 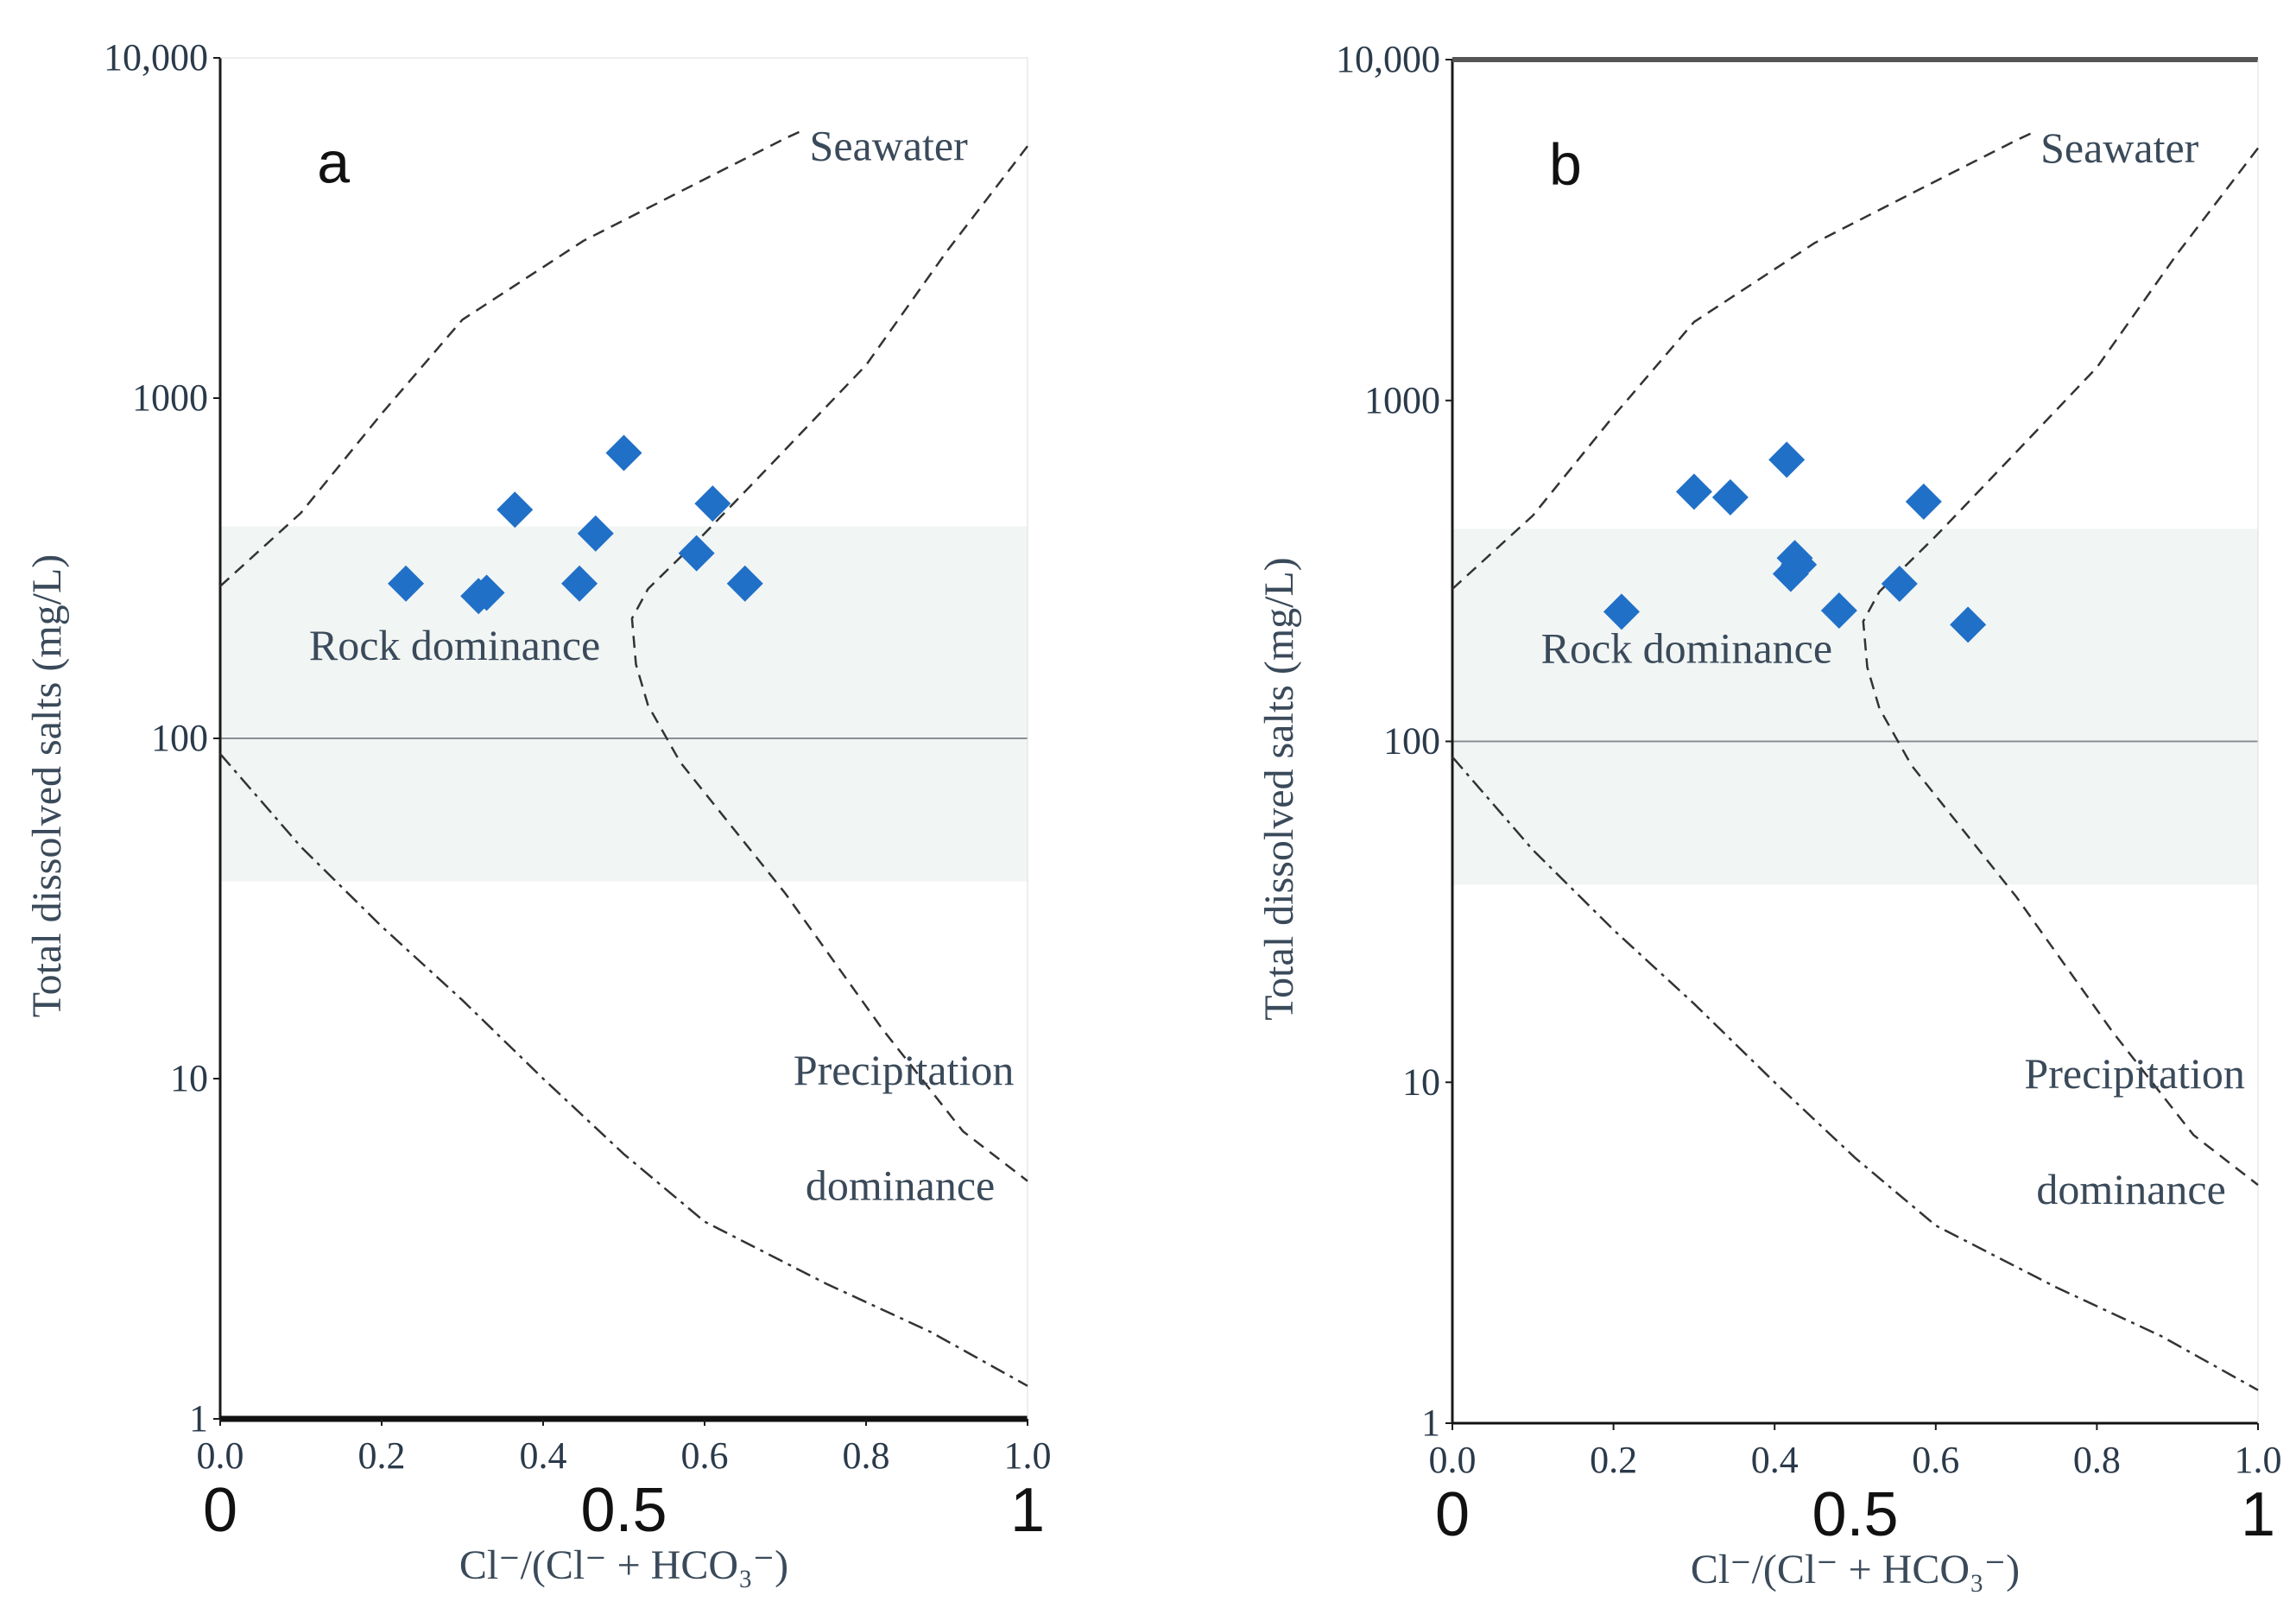 I want to click on panel-letter: b, so click(x=1565, y=165).